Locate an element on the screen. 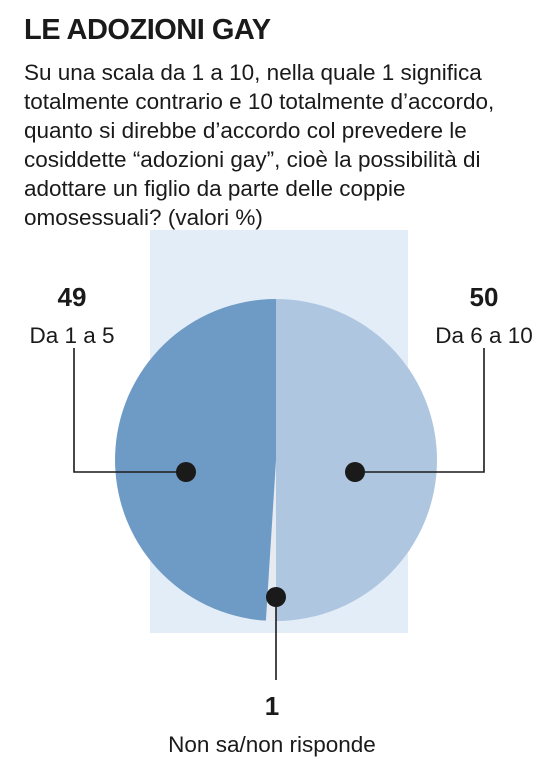 Image resolution: width=552 pixels, height=761 pixels. slice-6-10-label: Da 6 a 10 is located at coordinates (484, 335).